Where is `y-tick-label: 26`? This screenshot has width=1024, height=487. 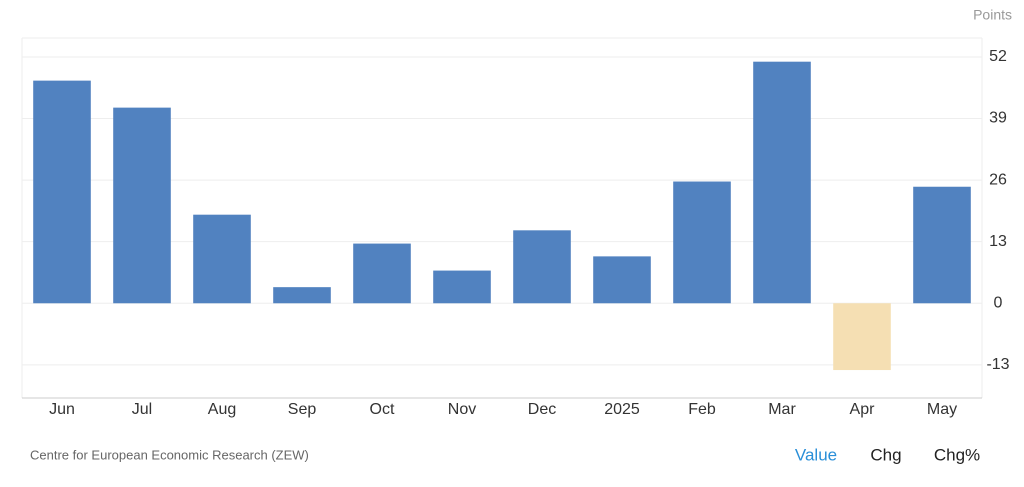 y-tick-label: 26 is located at coordinates (998, 179).